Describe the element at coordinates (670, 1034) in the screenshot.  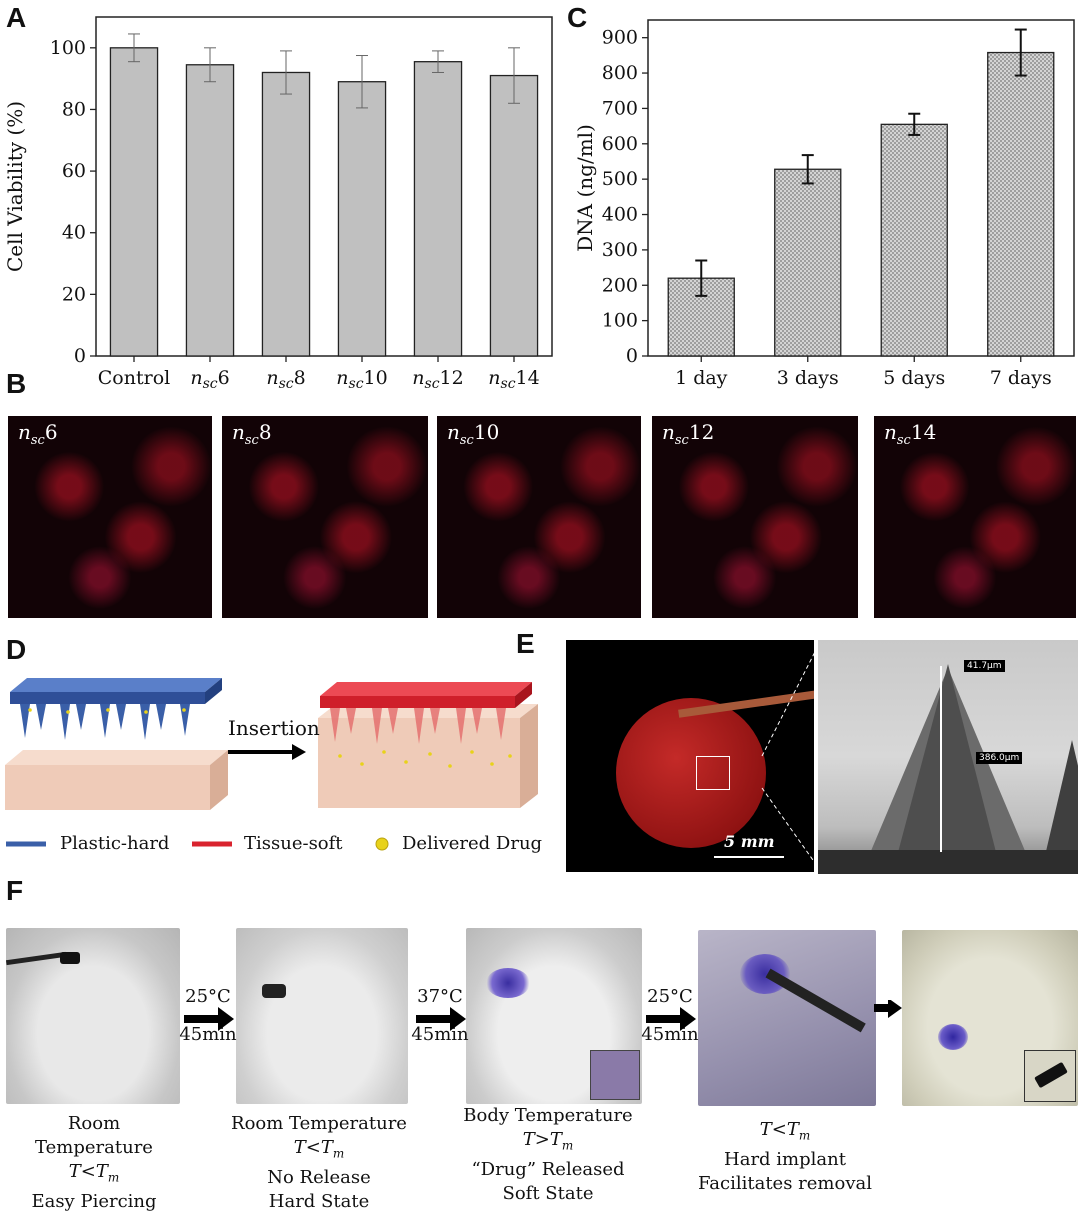
I see `arrow-3-time: 45min` at that location.